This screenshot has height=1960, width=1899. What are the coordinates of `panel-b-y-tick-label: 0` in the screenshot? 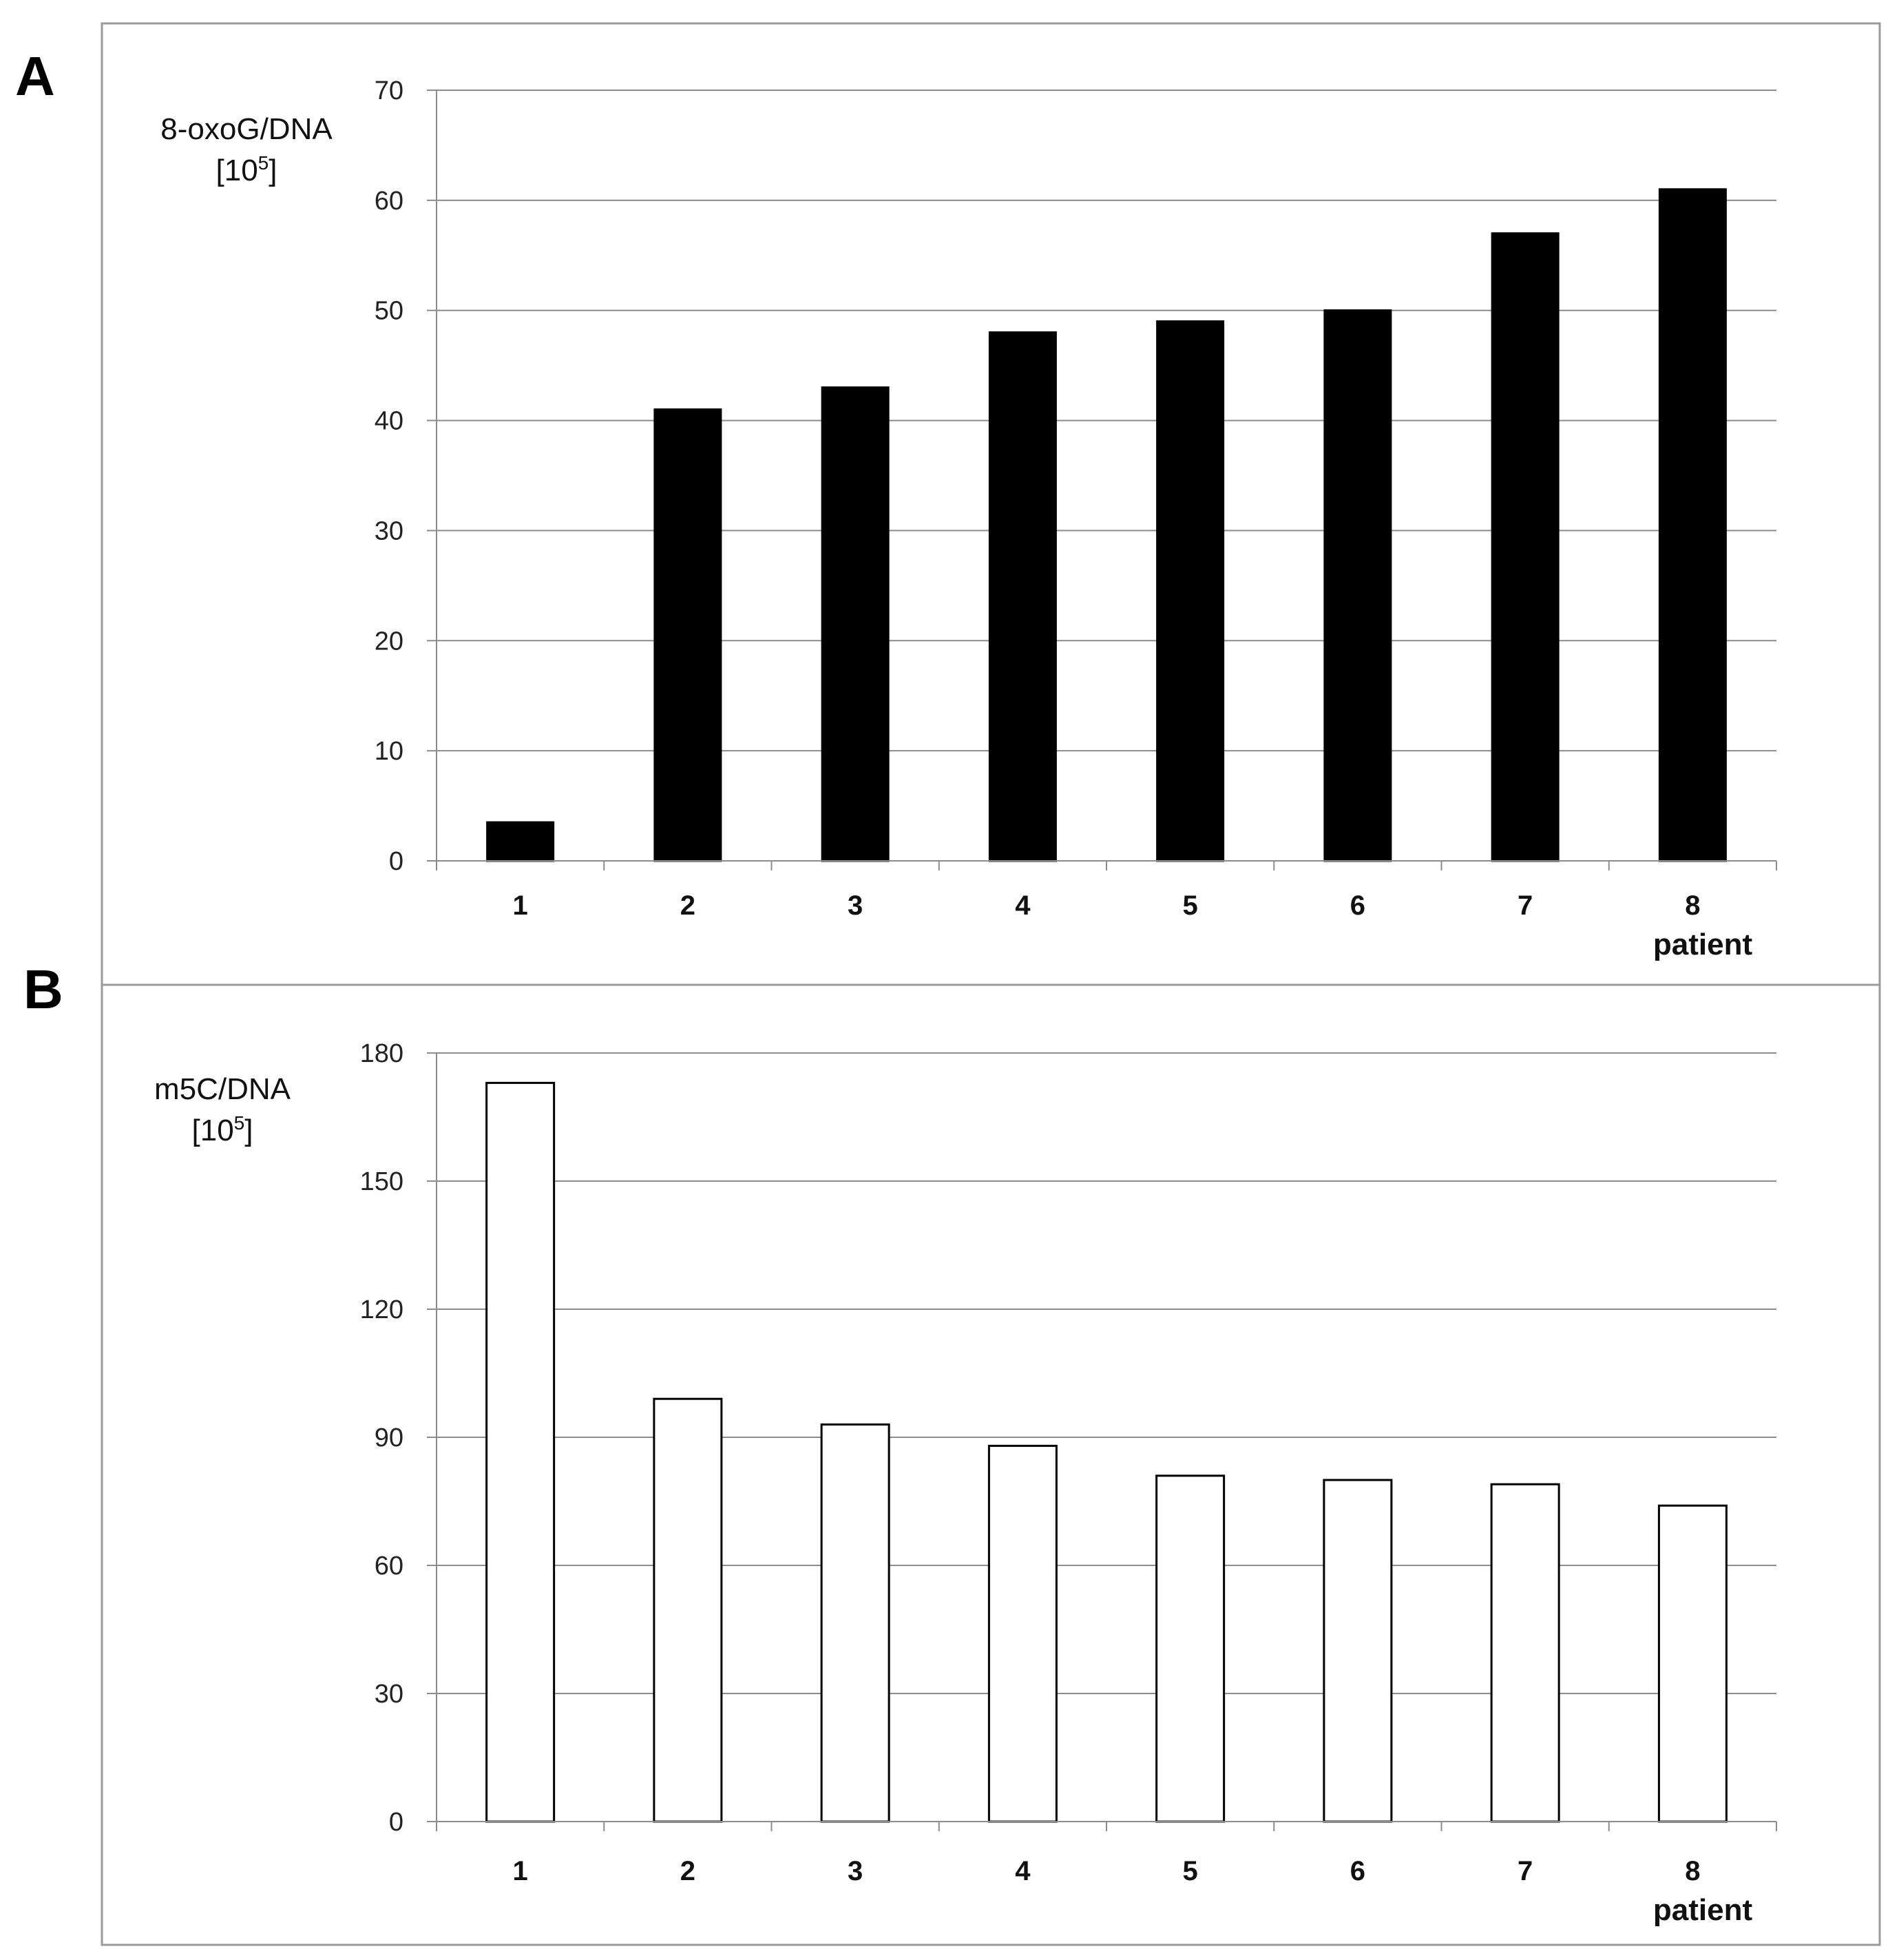 It's located at (396, 1822).